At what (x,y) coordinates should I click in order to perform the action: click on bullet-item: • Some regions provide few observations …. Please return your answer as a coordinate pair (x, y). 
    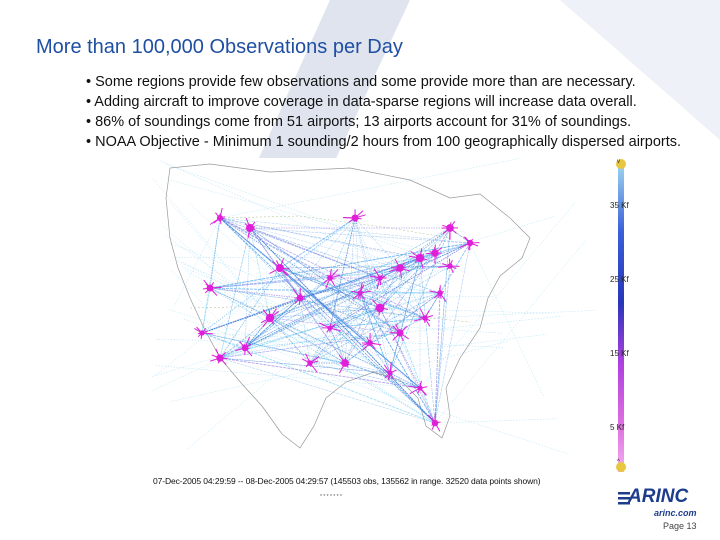
    Looking at the image, I should click on (361, 82).